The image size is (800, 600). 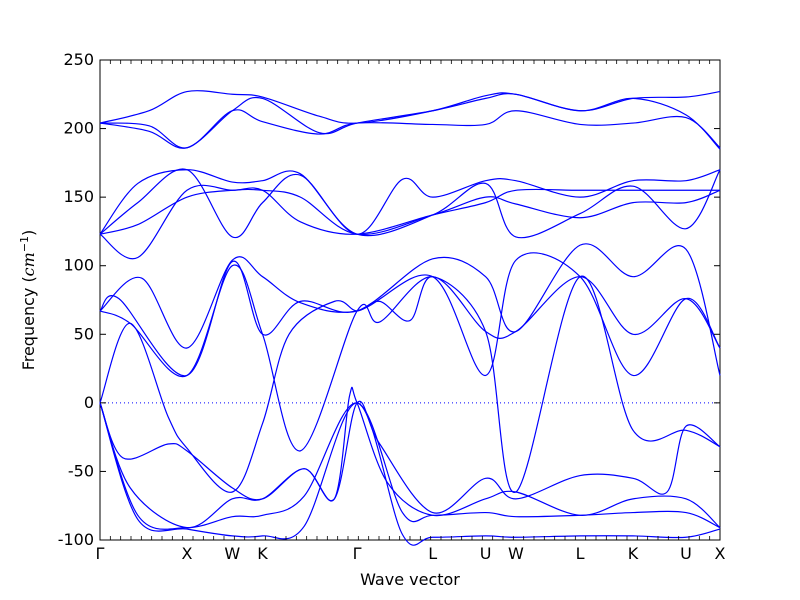 I want to click on y-tick-label: 100, so click(x=78, y=265).